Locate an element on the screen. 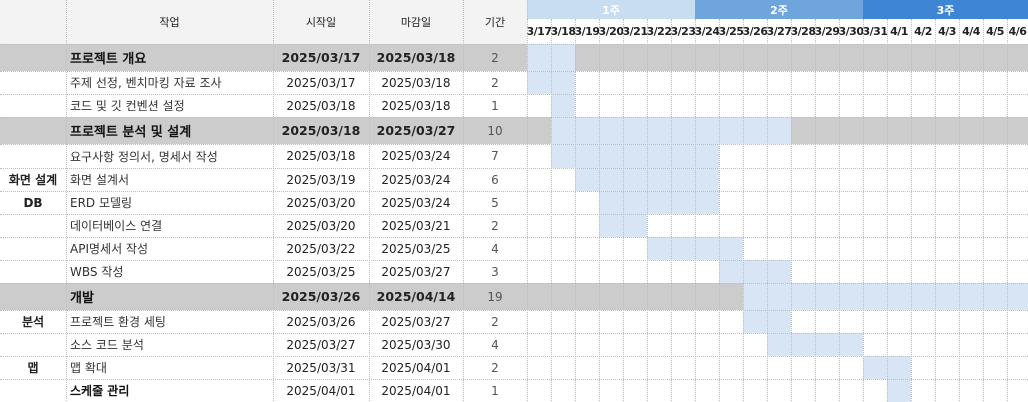 This screenshot has width=1028, height=402. start-date: 2025/04/01 is located at coordinates (321, 390).